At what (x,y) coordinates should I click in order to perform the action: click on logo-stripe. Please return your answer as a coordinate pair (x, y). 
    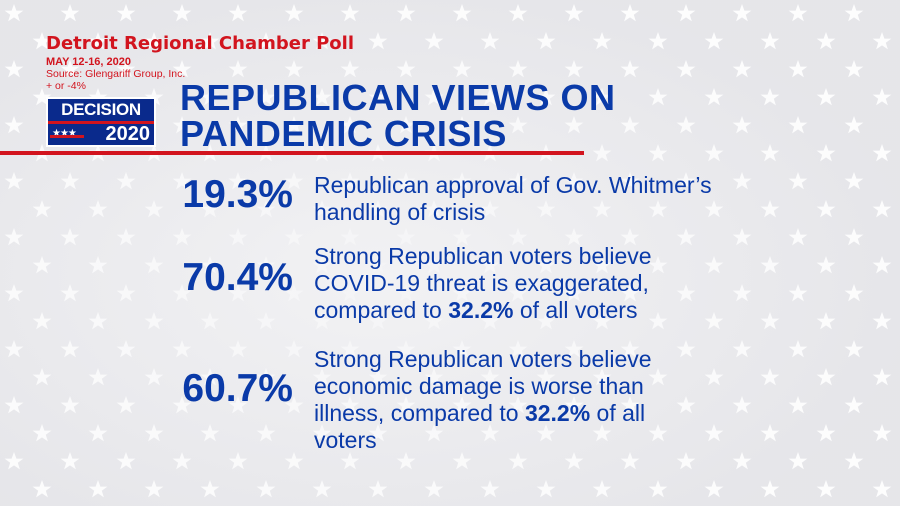
    Looking at the image, I should click on (101, 122).